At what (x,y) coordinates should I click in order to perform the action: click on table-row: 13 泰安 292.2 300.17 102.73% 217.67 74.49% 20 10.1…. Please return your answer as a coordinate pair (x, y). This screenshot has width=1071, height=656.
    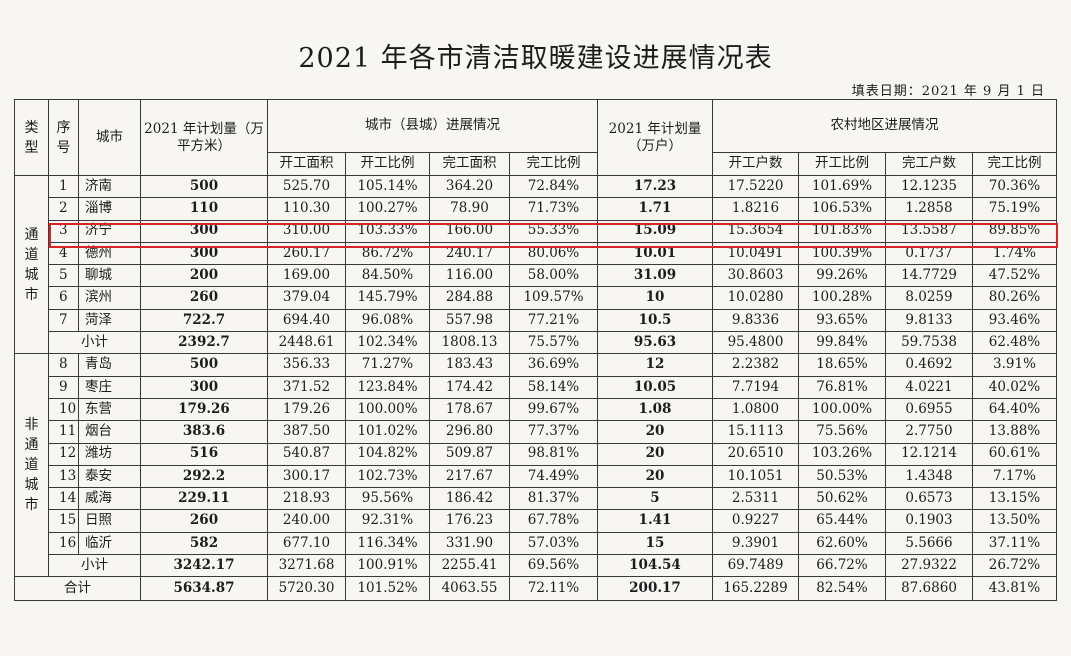
    Looking at the image, I should click on (536, 476).